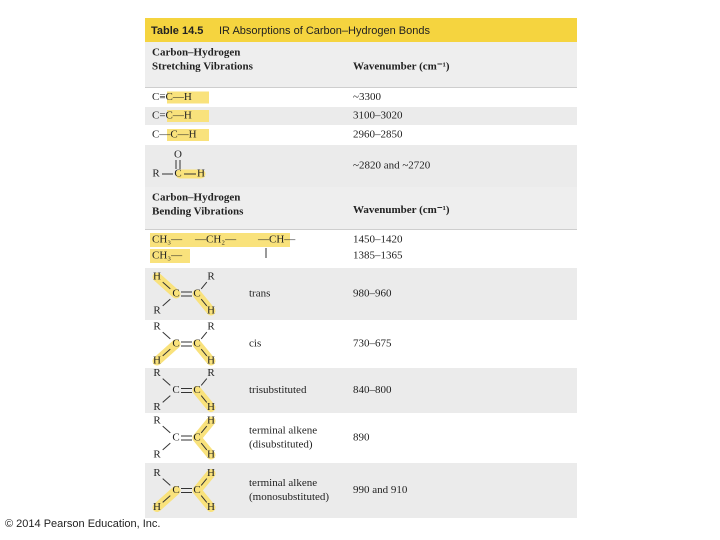  Describe the element at coordinates (255, 344) in the screenshot. I see `description: cis` at that location.